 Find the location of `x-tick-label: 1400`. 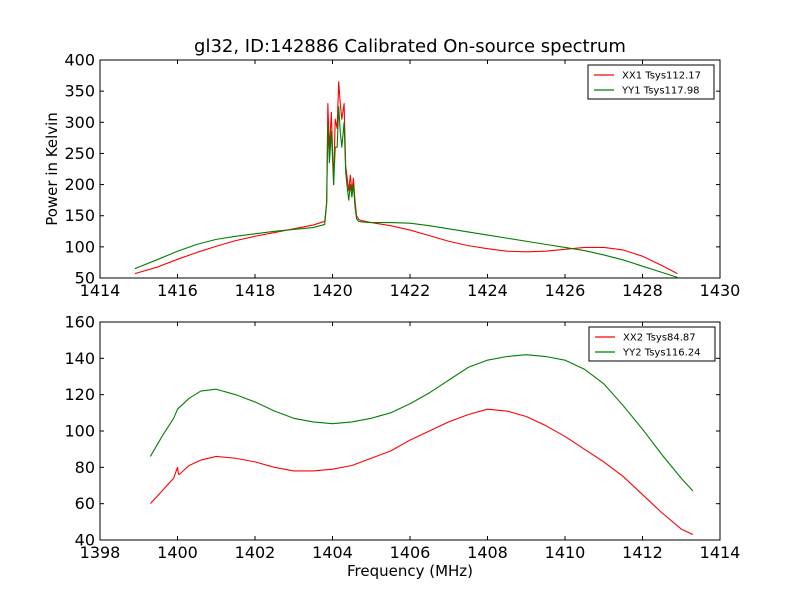

x-tick-label: 1400 is located at coordinates (177, 552).